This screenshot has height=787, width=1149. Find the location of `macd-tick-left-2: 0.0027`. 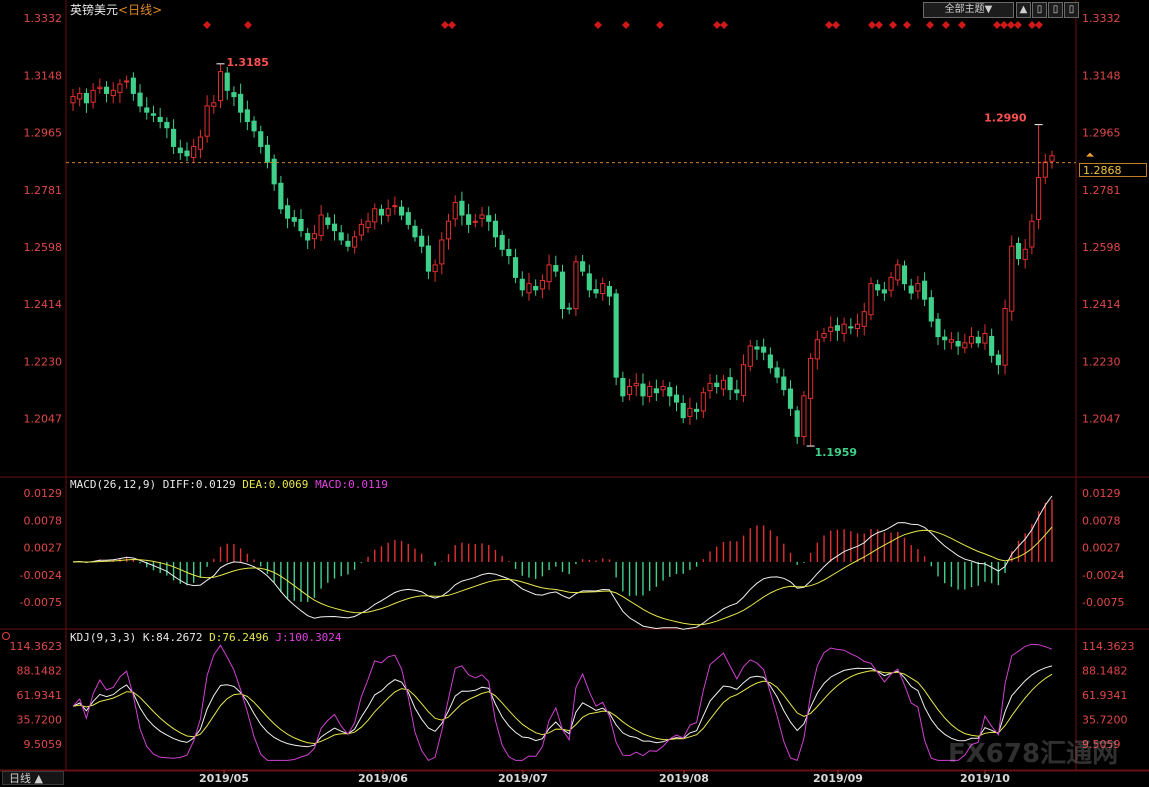

macd-tick-left-2: 0.0027 is located at coordinates (43, 548).